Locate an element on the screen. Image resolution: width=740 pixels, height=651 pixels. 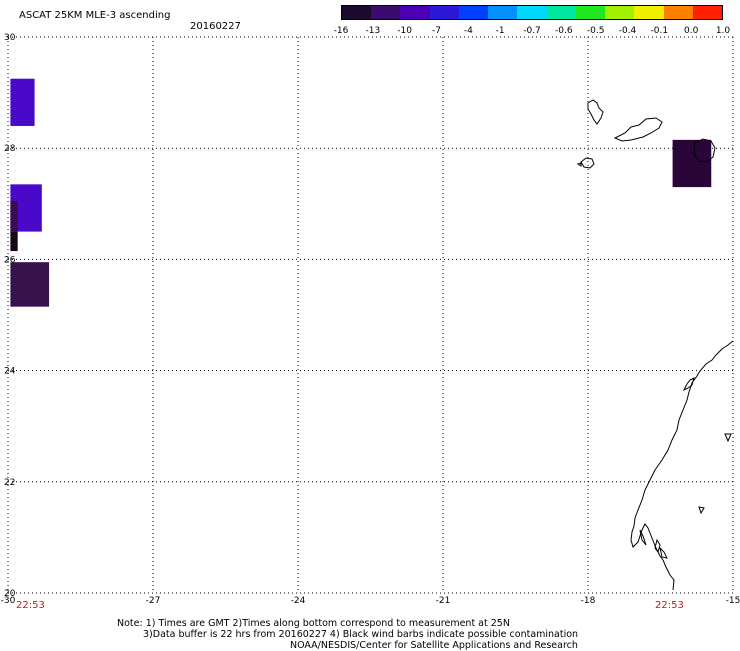
colorbar-label: -7 is located at coordinates (436, 31).